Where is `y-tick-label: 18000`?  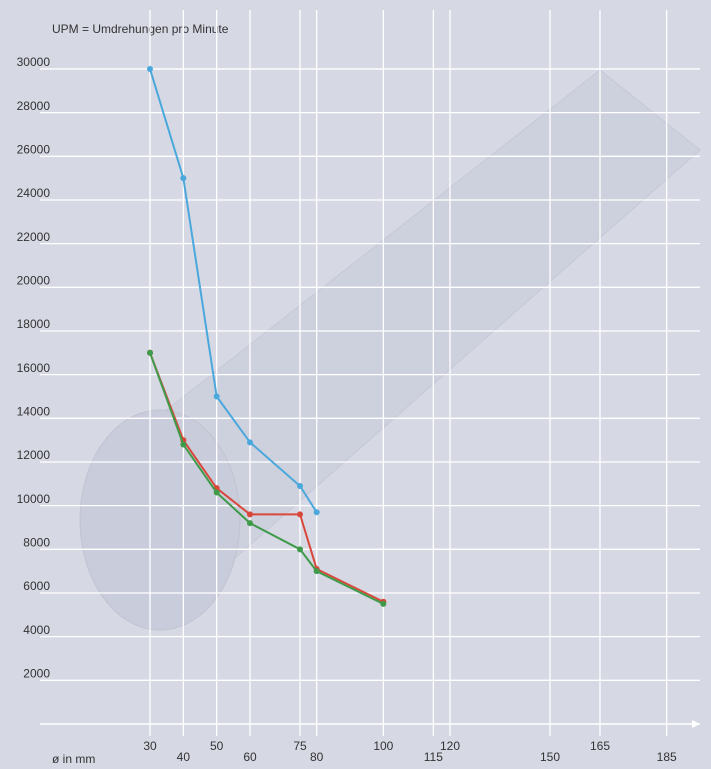 y-tick-label: 18000 is located at coordinates (34, 324).